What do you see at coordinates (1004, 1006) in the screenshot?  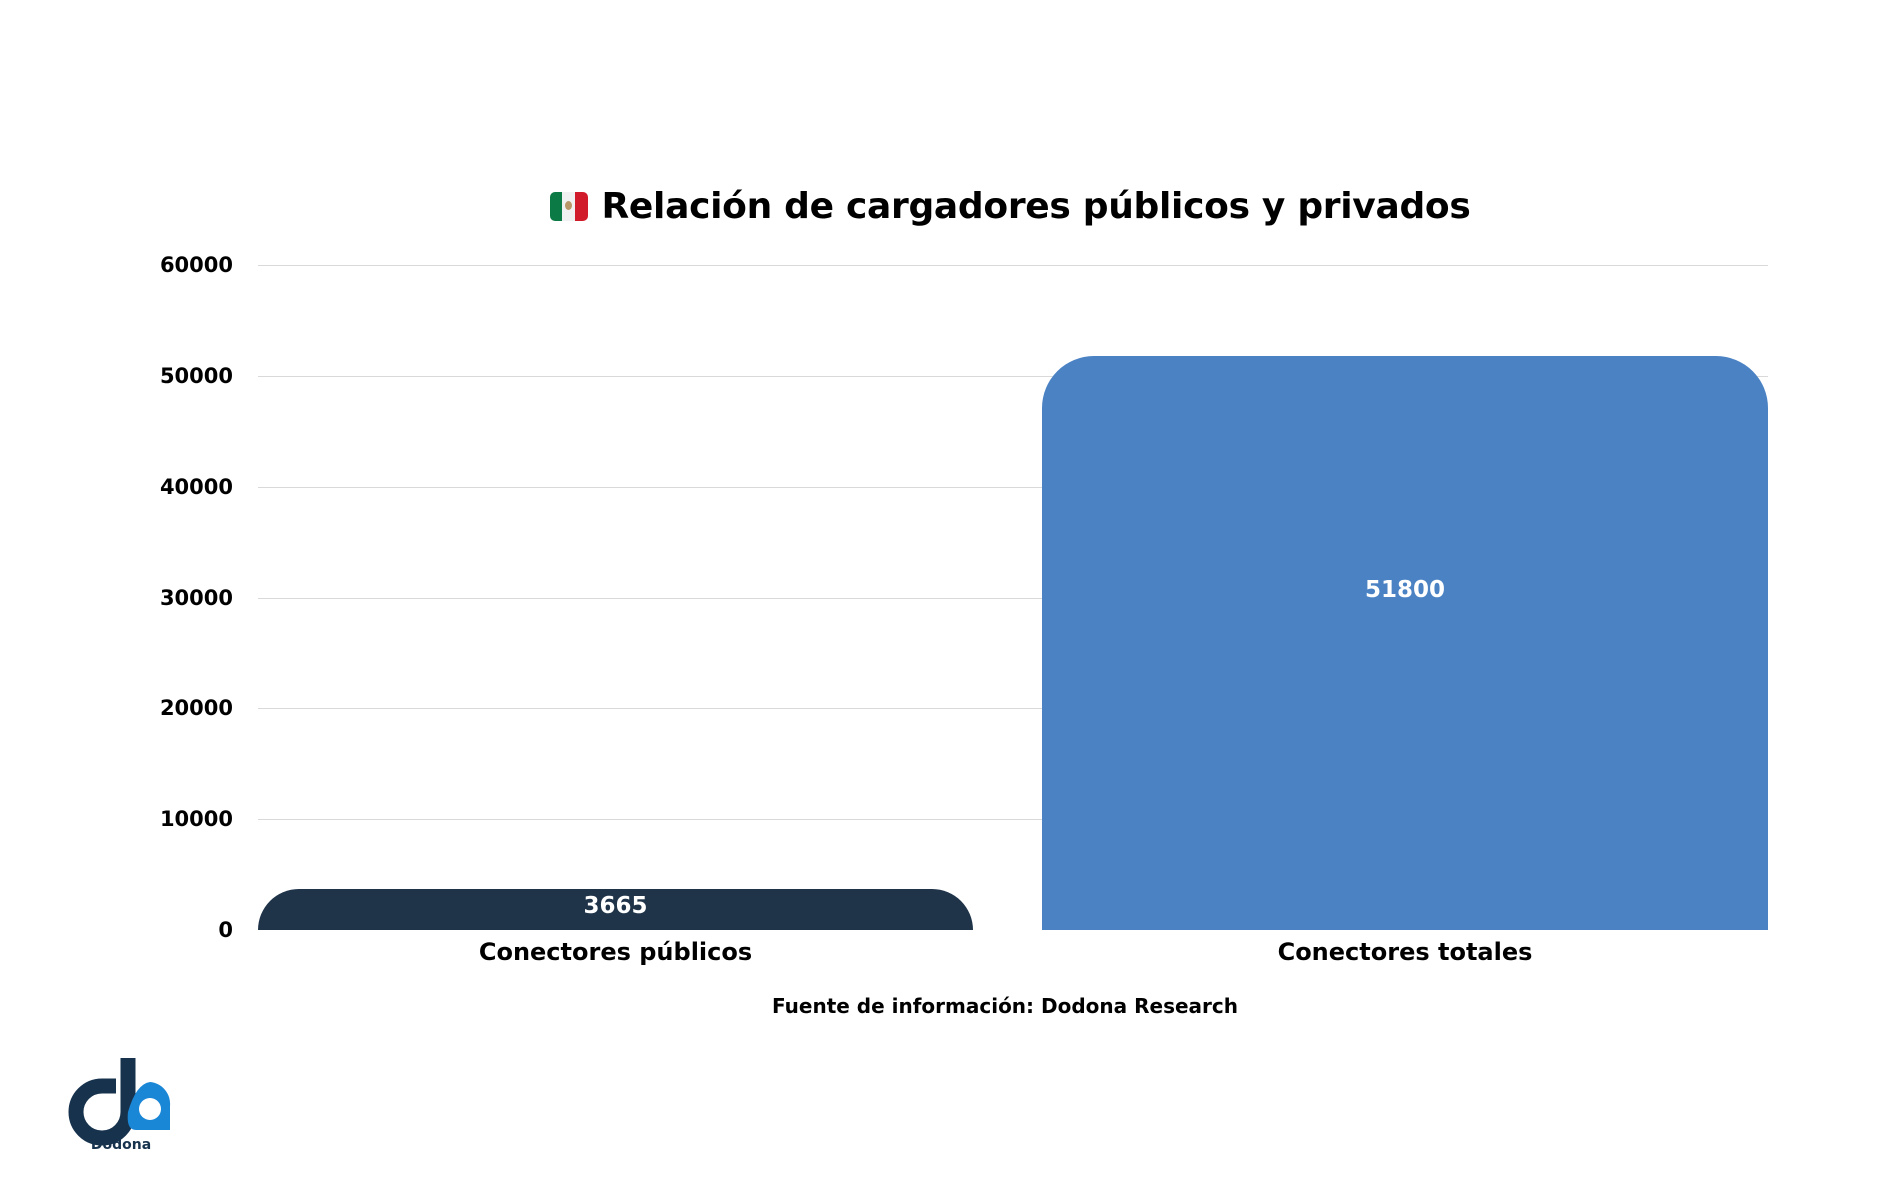 I see `source-note: Fuente de información: Dodona Research` at bounding box center [1004, 1006].